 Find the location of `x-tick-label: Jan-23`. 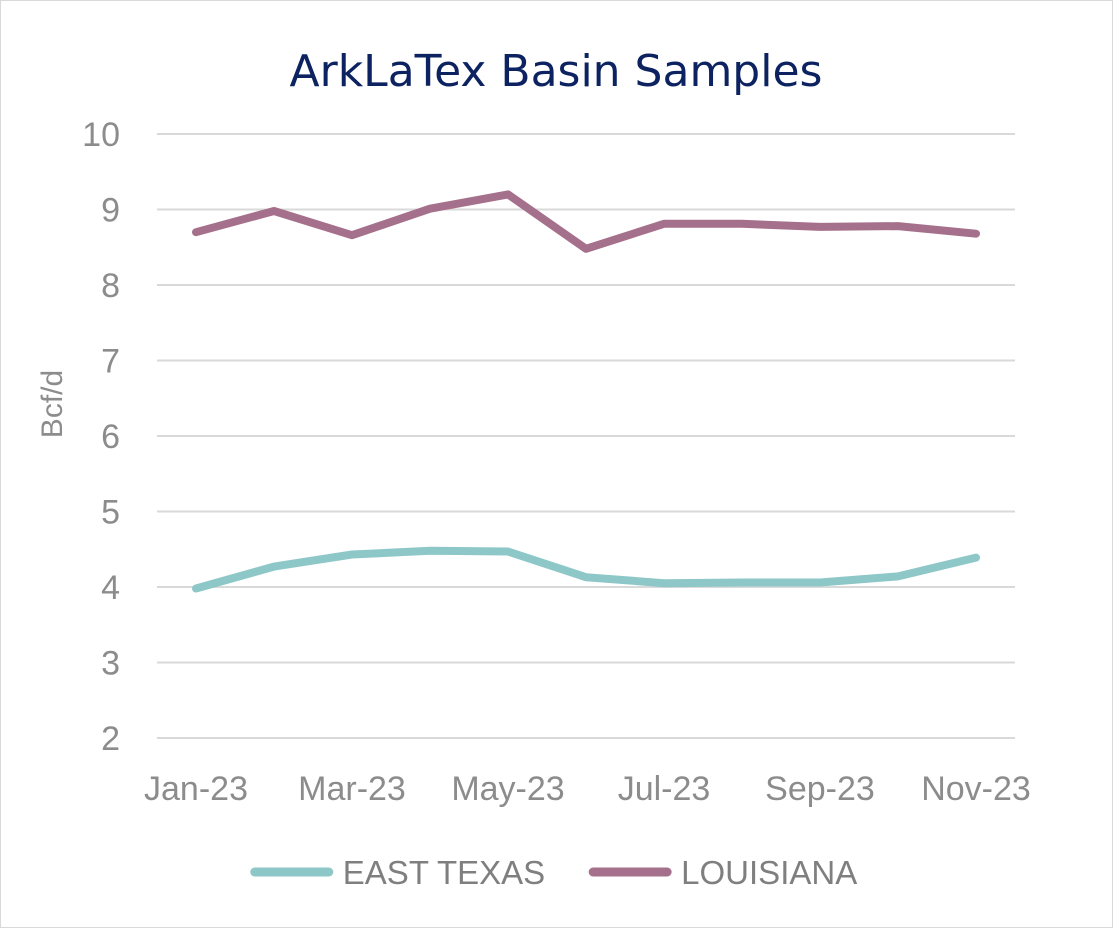

x-tick-label: Jan-23 is located at coordinates (196, 789).